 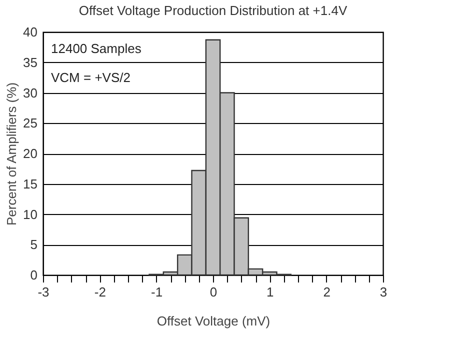 I want to click on y-axis-title: Percent of Amplifiers (%), so click(x=12, y=154).